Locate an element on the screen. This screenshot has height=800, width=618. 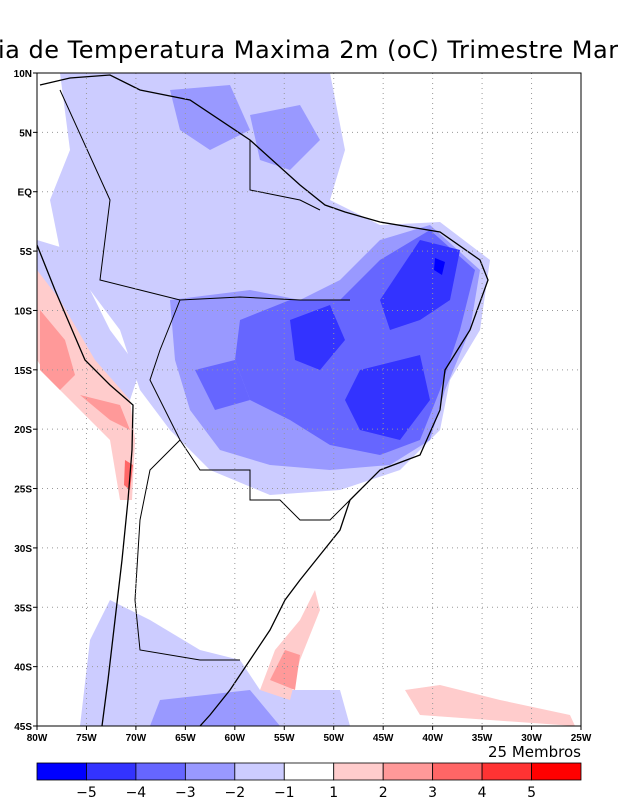
lat-label: 45S is located at coordinates (23, 727).